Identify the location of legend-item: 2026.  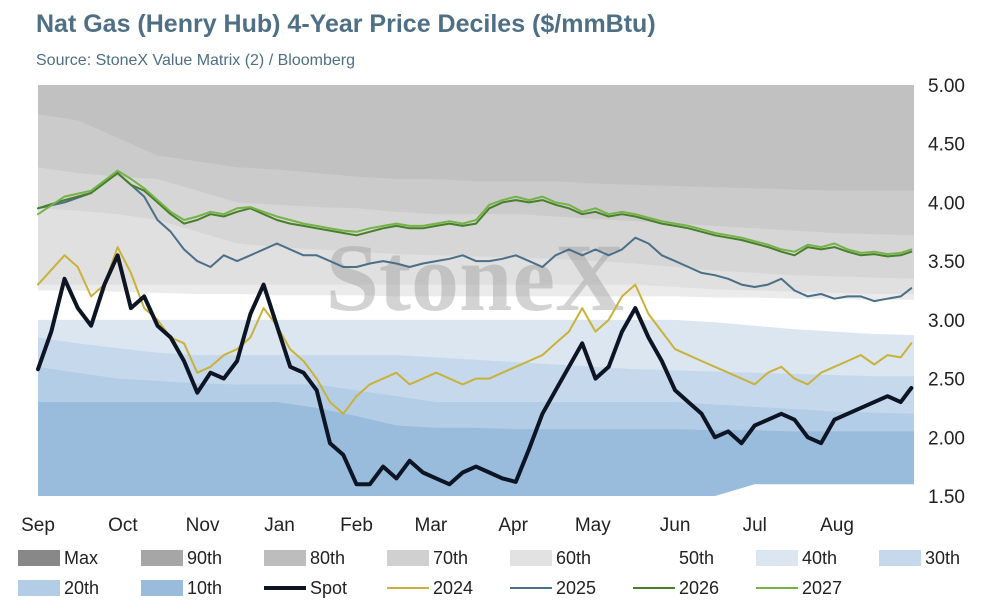
(676, 588).